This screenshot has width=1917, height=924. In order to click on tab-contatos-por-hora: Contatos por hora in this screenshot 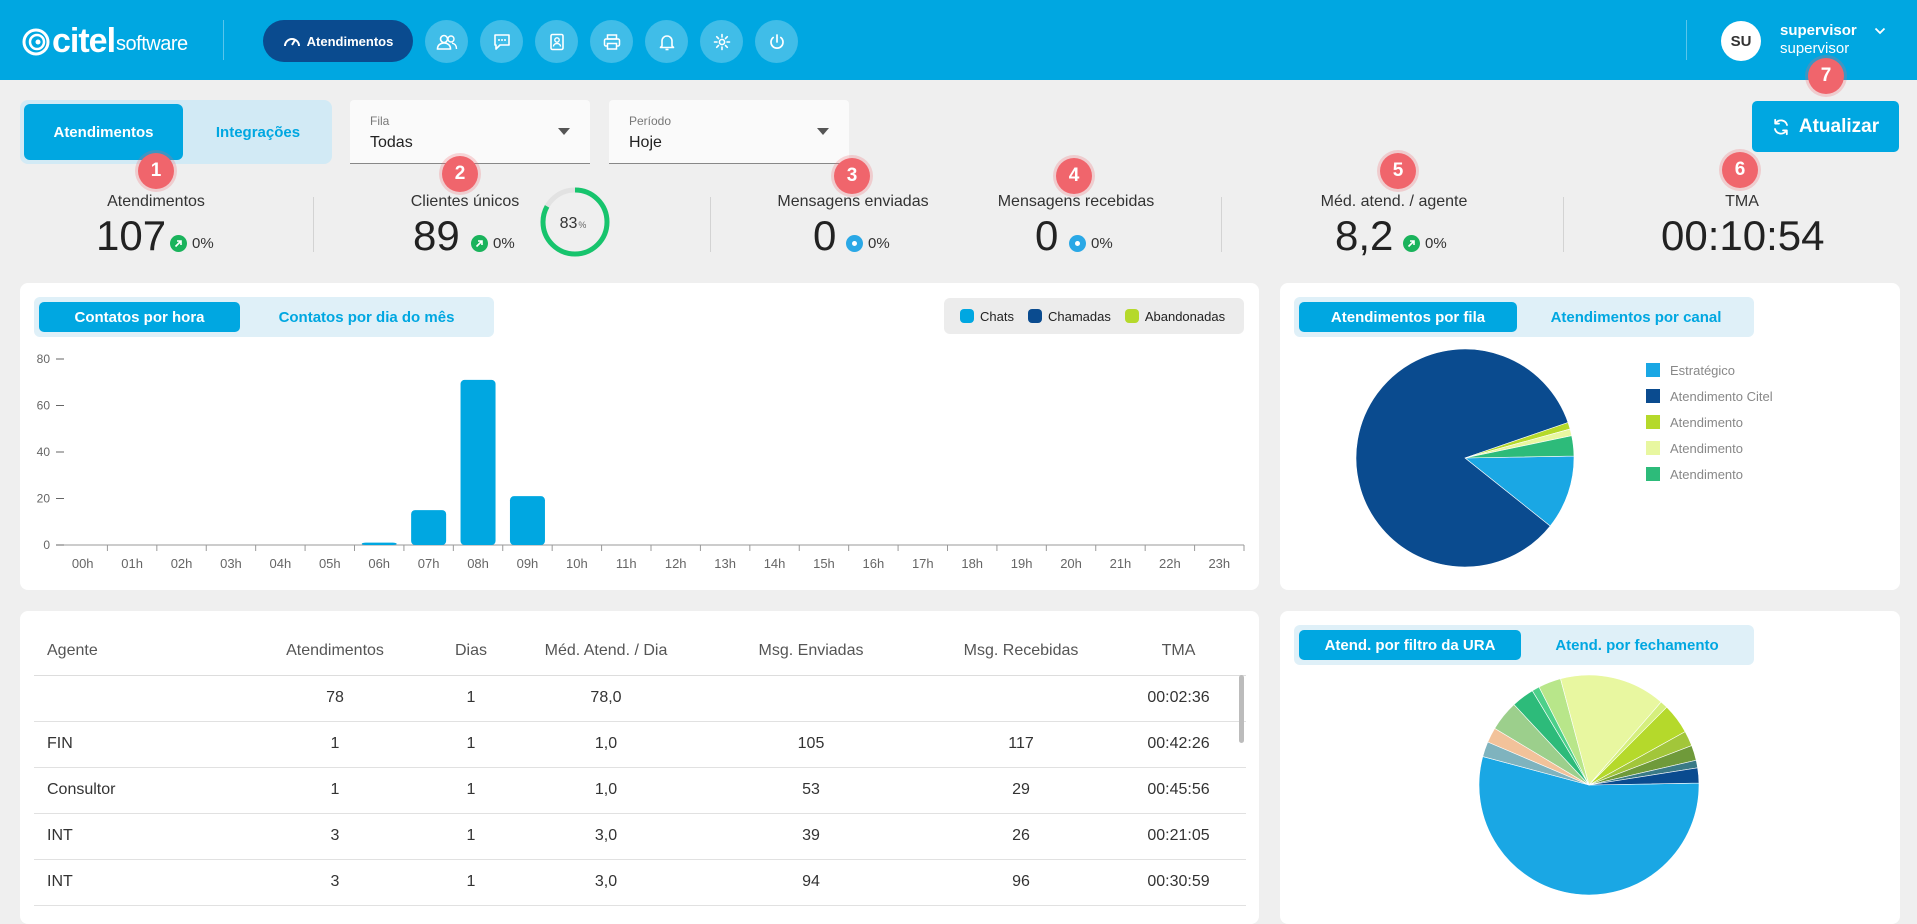, I will do `click(139, 317)`.